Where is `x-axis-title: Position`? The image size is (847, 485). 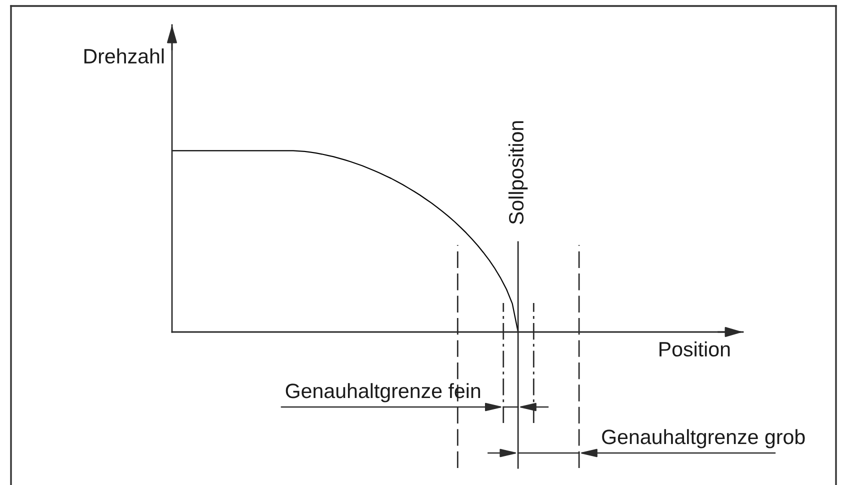
x-axis-title: Position is located at coordinates (695, 349).